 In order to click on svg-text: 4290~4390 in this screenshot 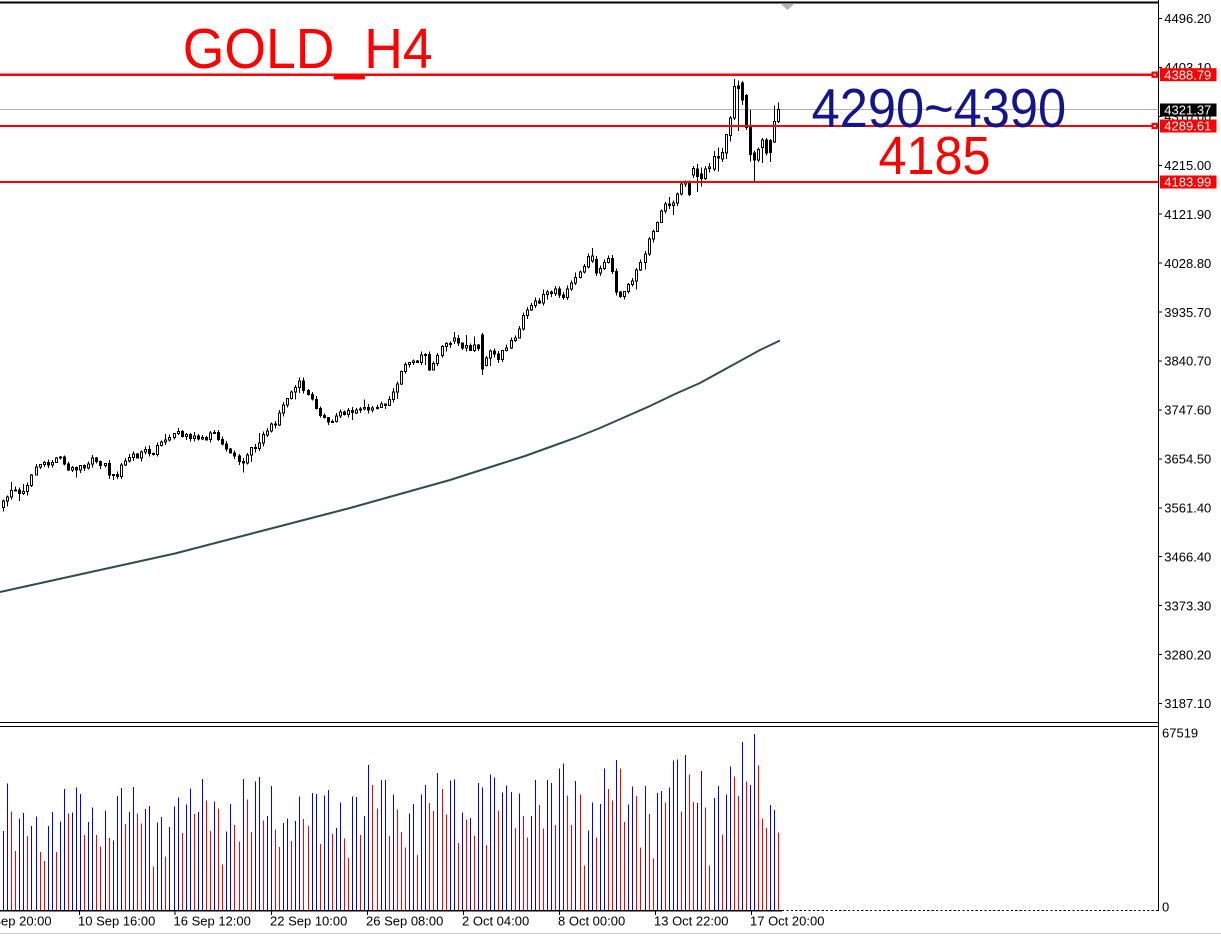, I will do `click(939, 108)`.